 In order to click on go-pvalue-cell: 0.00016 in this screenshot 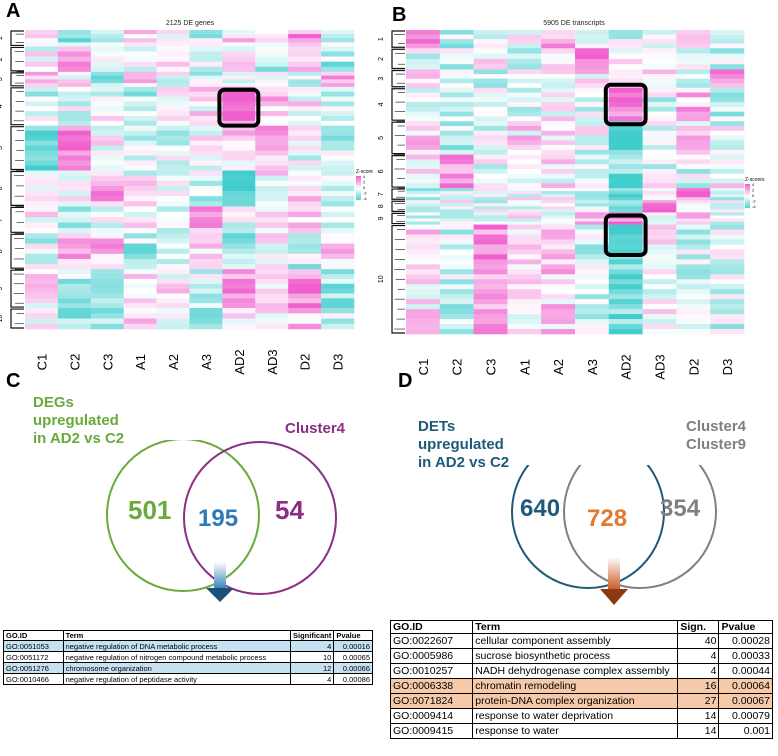, I will do `click(353, 646)`.